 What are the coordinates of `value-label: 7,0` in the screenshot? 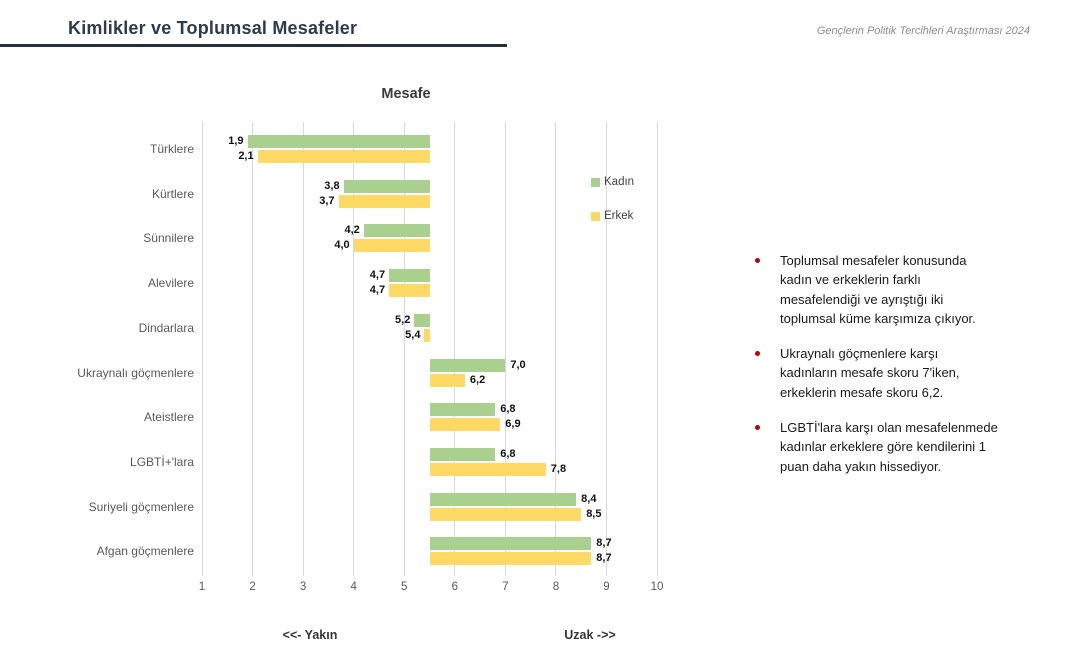 It's located at (518, 364).